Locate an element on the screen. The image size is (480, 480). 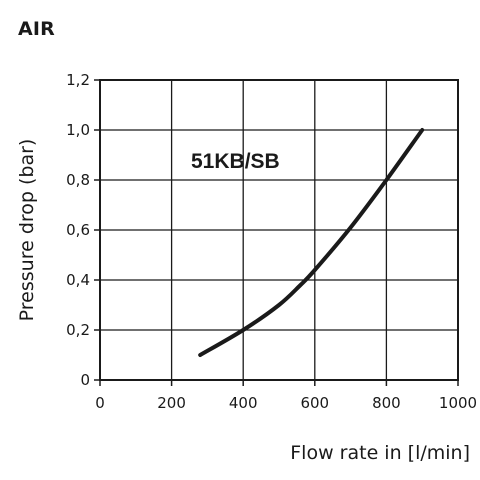
x-tick-label: 0 is located at coordinates (100, 403).